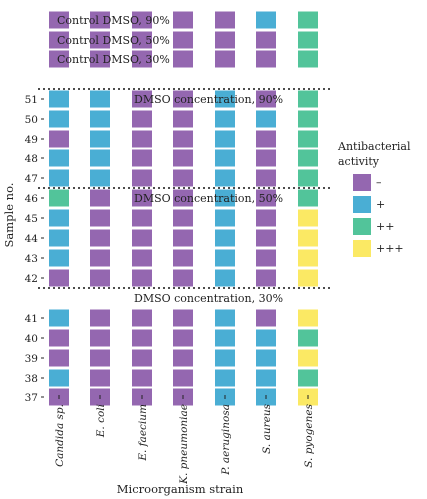 This screenshot has width=427, height=499. What do you see at coordinates (32, 199) in the screenshot?
I see `y-tick-label: 46` at bounding box center [32, 199].